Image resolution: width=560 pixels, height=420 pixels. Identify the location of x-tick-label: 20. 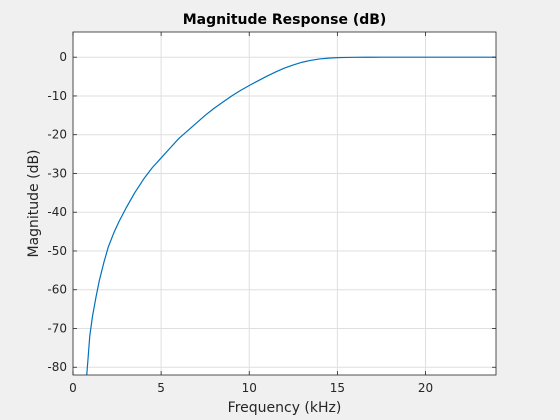
(425, 388).